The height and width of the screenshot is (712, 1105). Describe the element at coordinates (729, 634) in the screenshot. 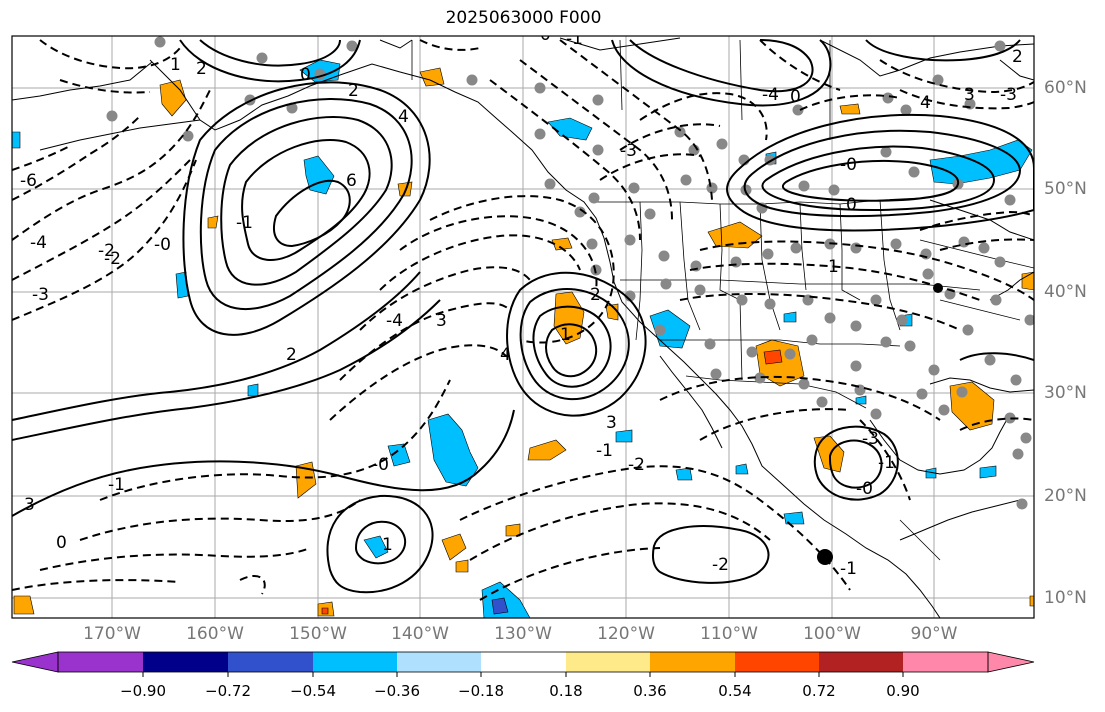

I see `longitude-label: 110°W` at that location.